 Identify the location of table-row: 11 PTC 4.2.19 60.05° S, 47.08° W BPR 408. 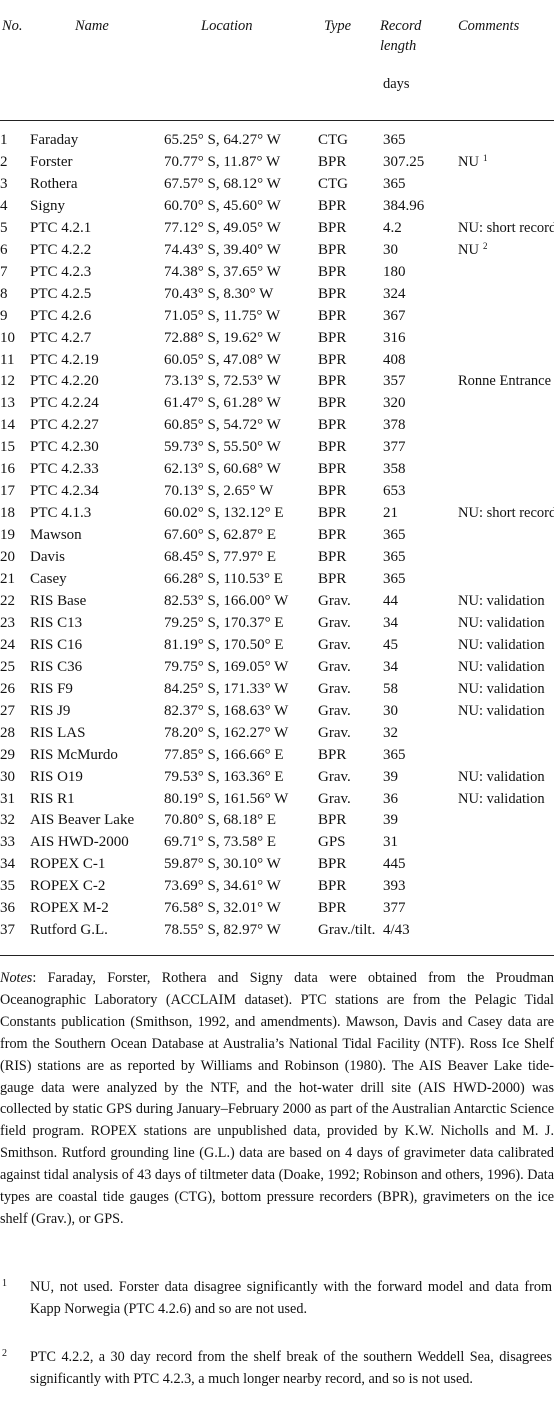
(277, 360).